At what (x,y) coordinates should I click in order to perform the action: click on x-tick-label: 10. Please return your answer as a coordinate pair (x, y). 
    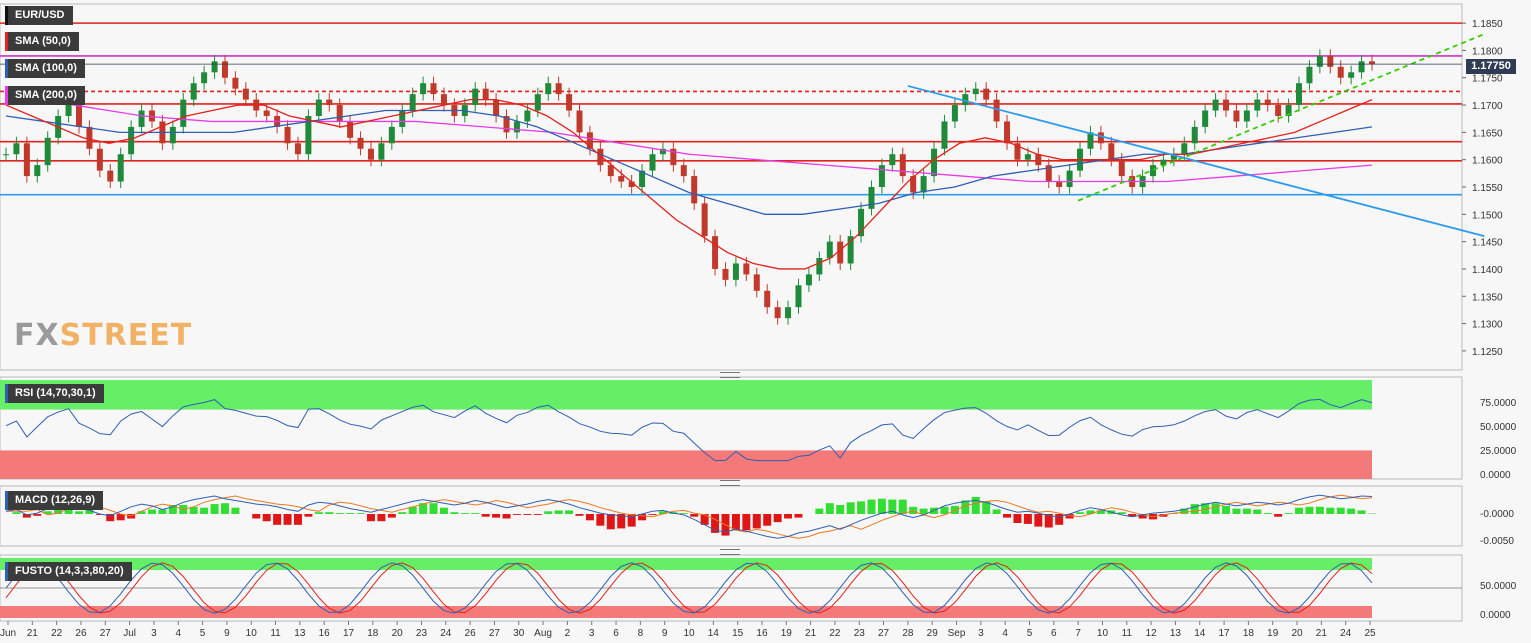
    Looking at the image, I should click on (252, 633).